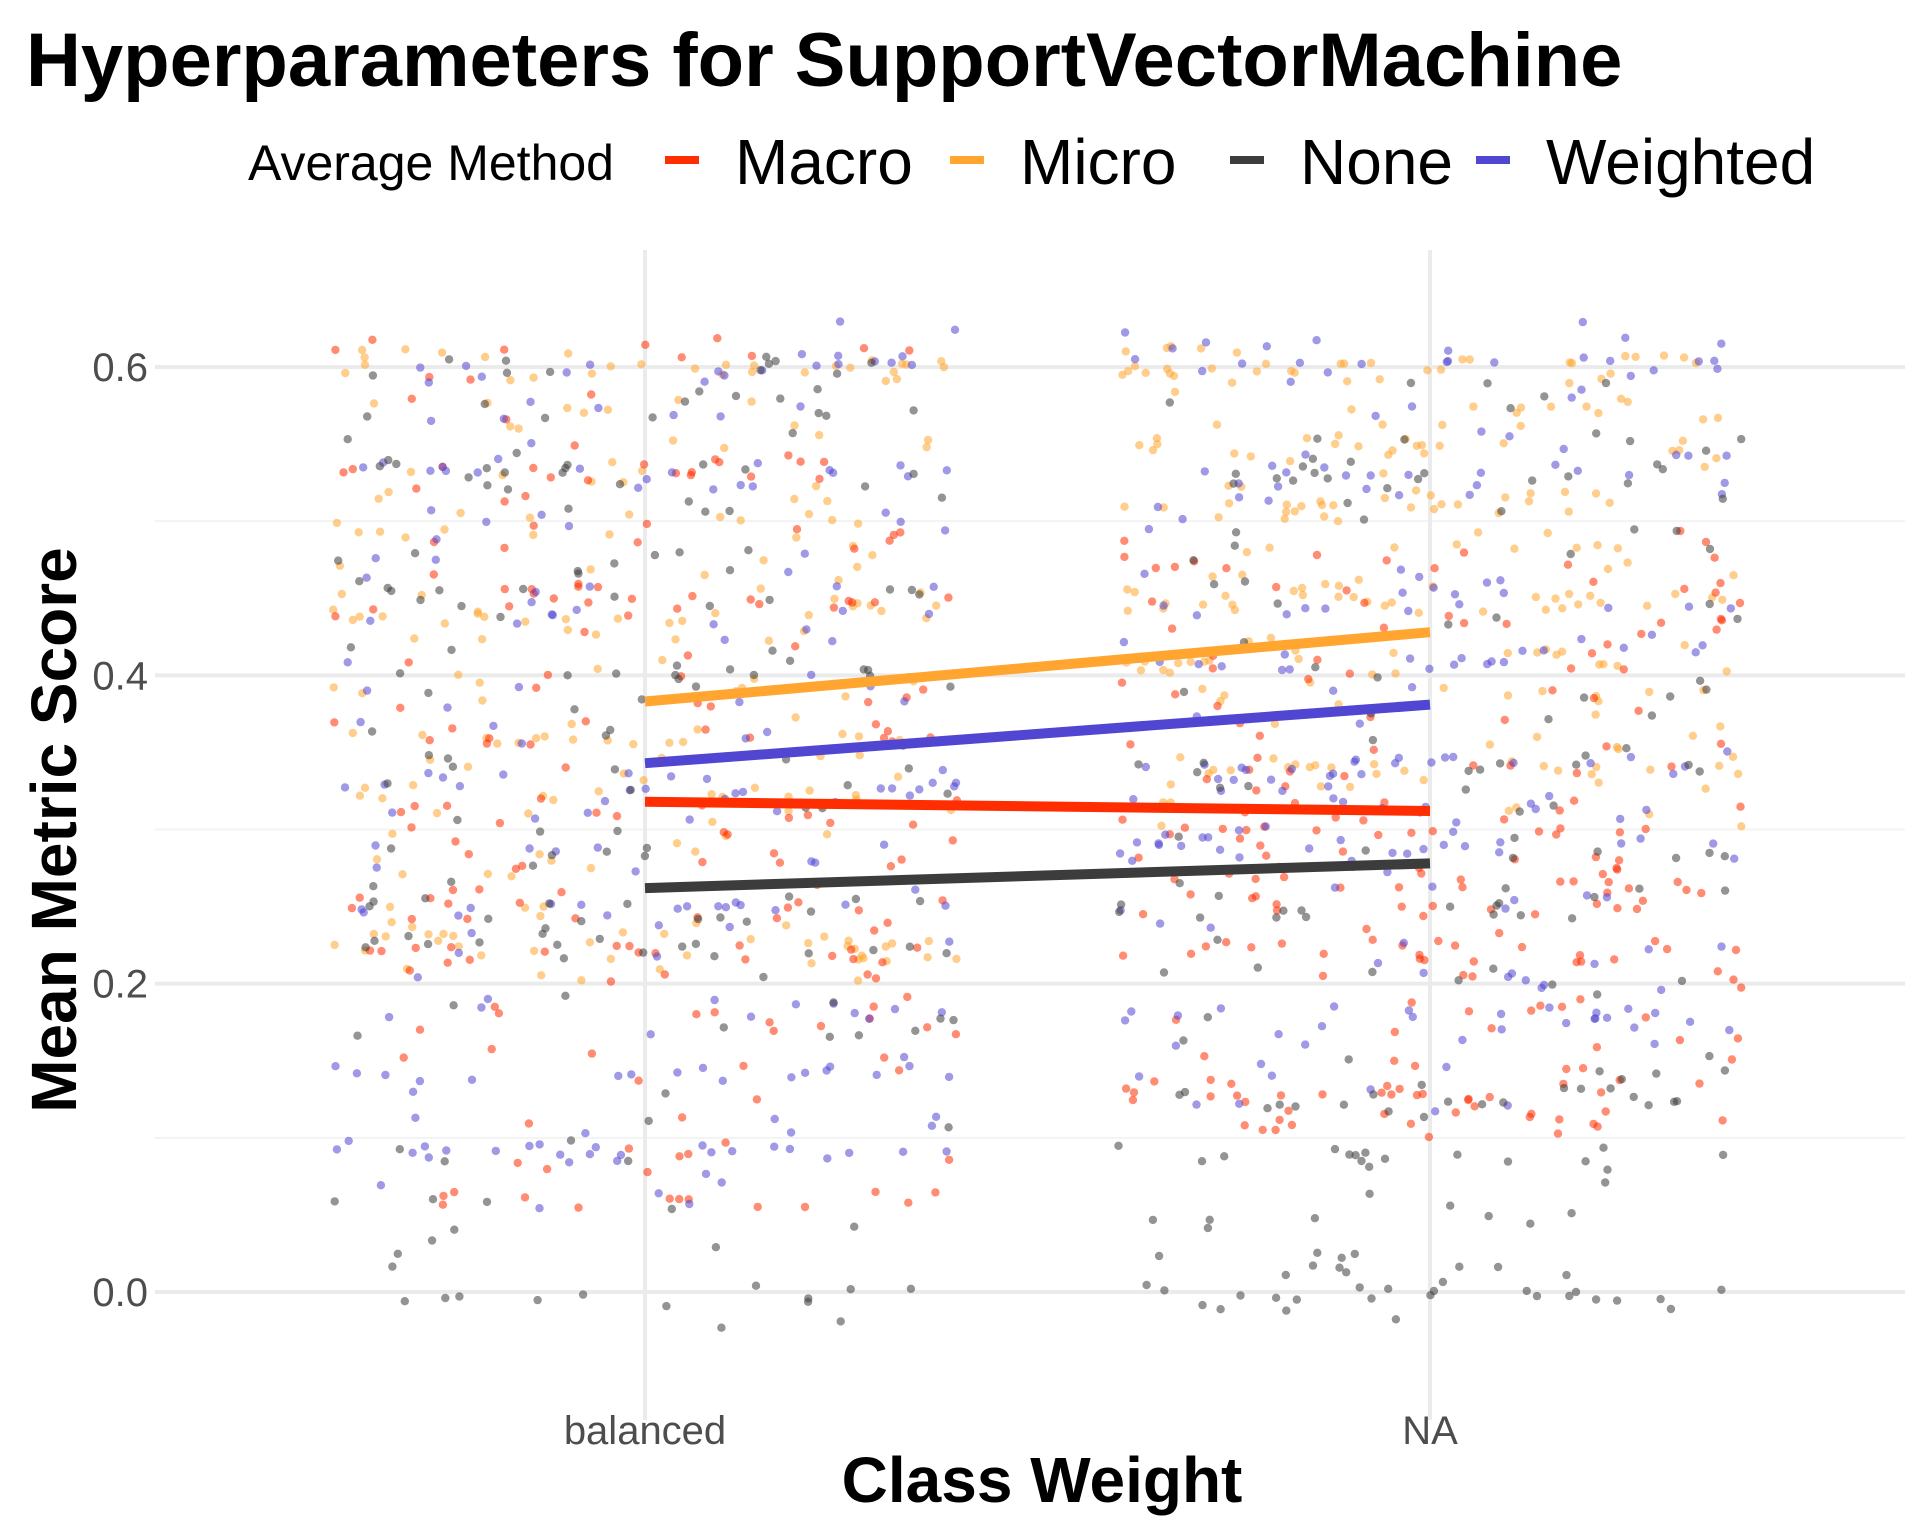 The width and height of the screenshot is (1920, 1536). What do you see at coordinates (1031, 162) in the screenshot?
I see `legend: Average Method Macro Micro None Weighted` at bounding box center [1031, 162].